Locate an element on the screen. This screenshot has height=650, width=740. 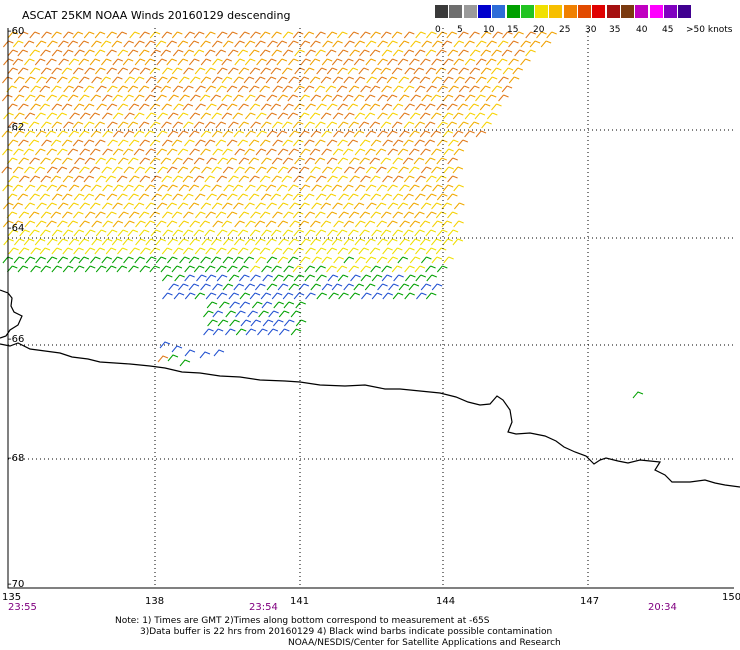
time-label: 23:54 is located at coordinates (263, 607).